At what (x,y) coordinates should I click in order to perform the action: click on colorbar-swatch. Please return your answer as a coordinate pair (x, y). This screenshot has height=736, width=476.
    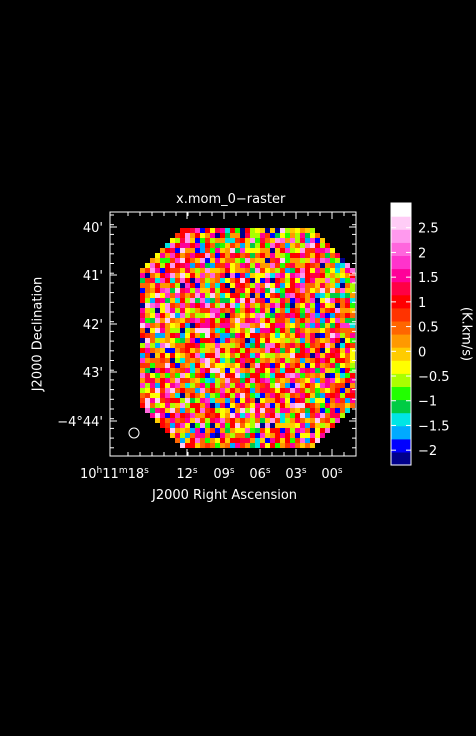
    Looking at the image, I should click on (401, 341).